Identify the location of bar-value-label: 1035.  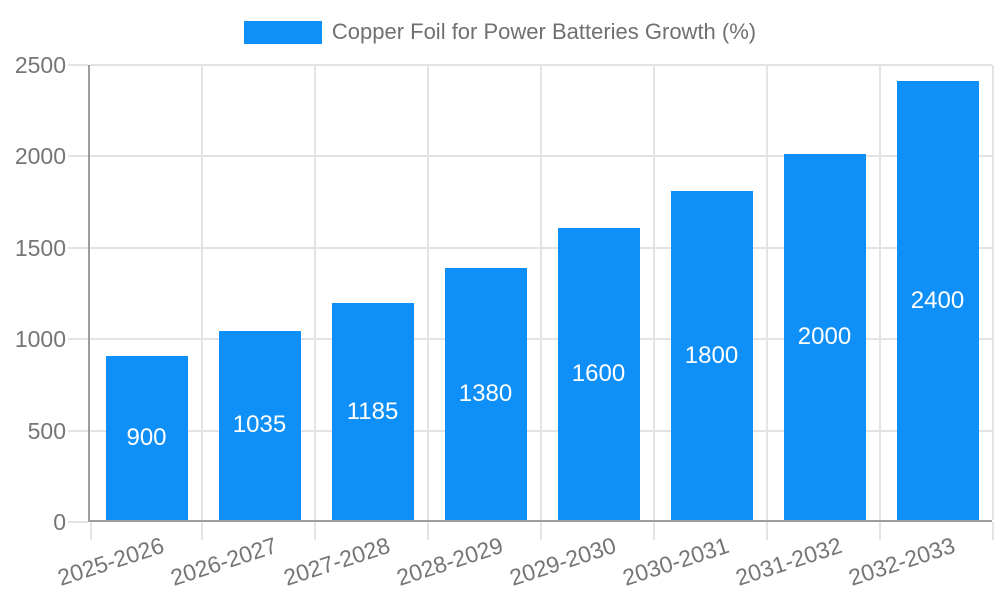
(259, 425).